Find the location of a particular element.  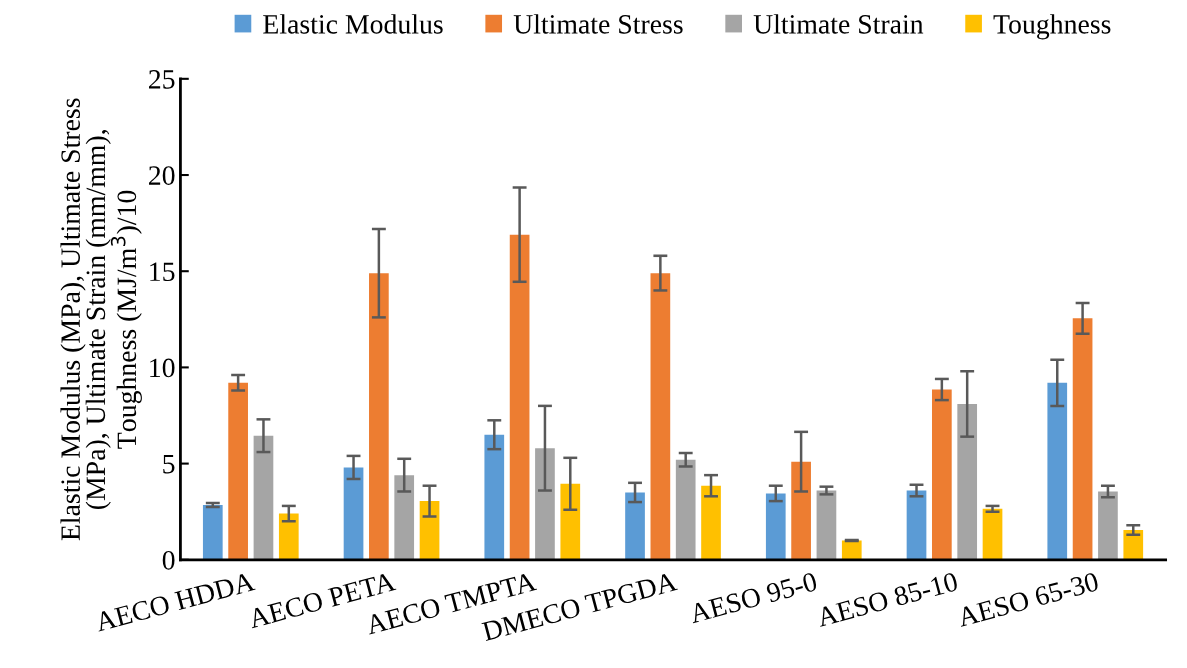

y-tick-label: 5 is located at coordinates (169, 464).